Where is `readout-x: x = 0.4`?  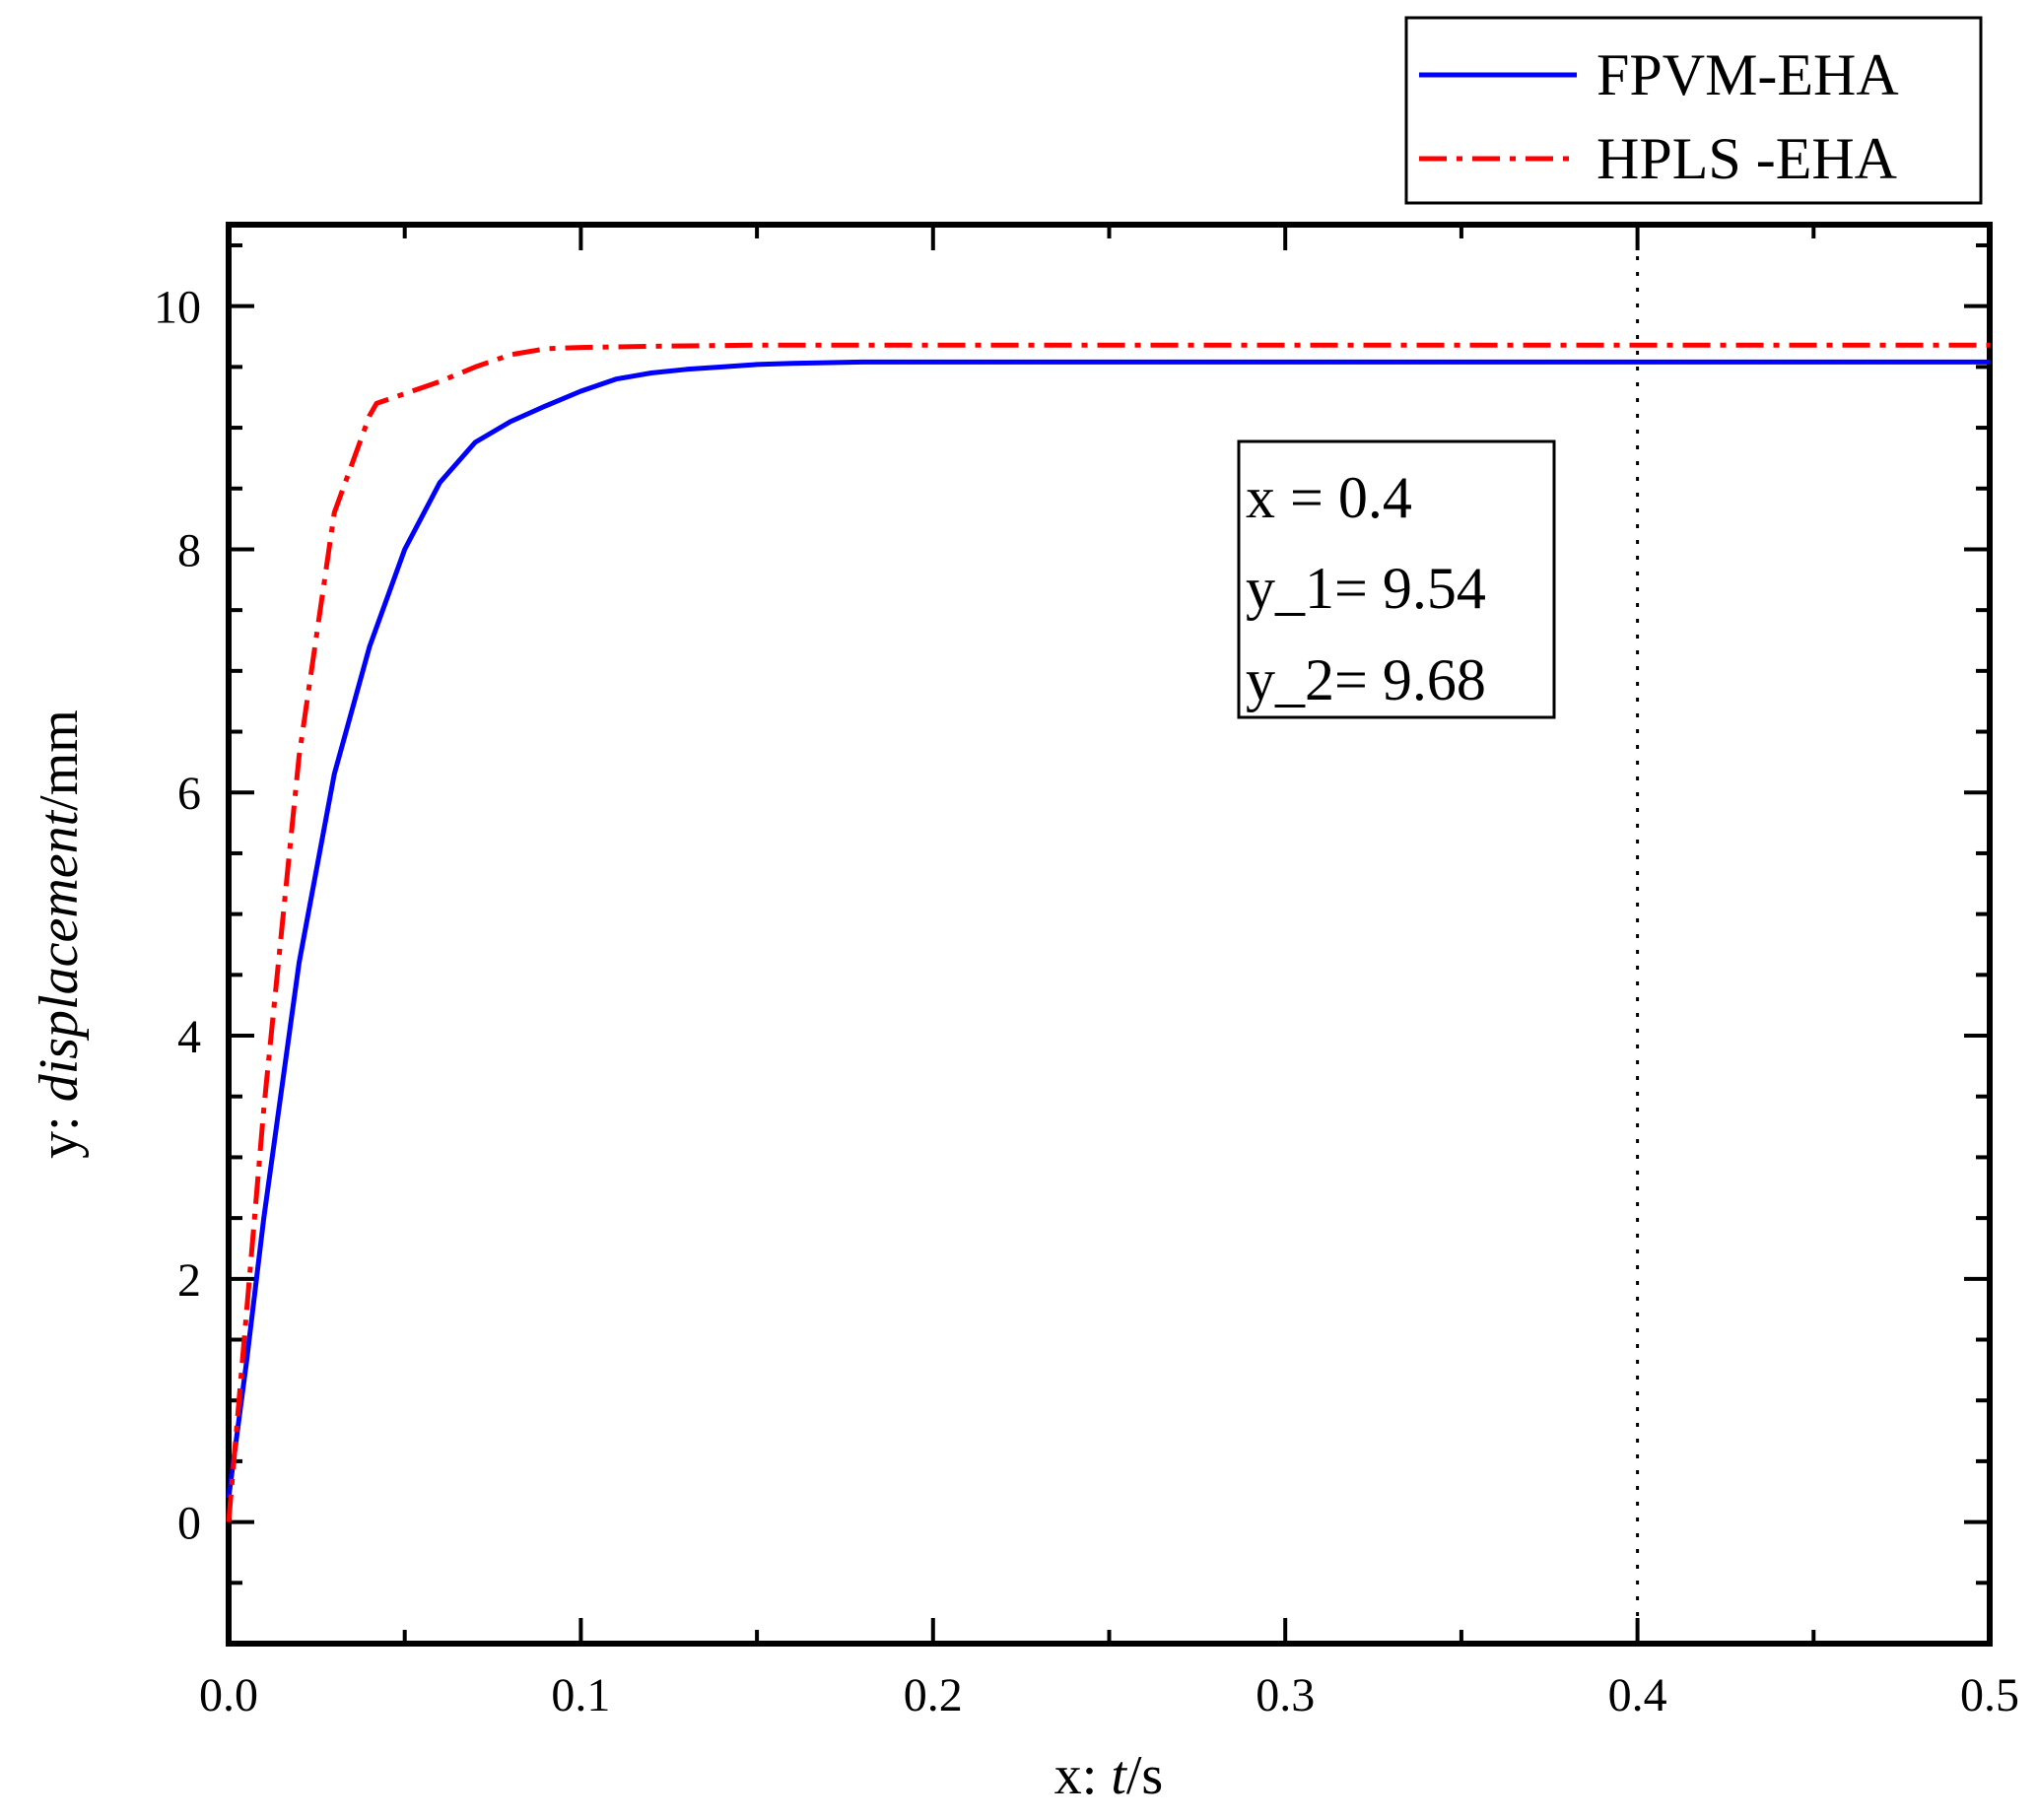
readout-x: x = 0.4 is located at coordinates (1329, 497).